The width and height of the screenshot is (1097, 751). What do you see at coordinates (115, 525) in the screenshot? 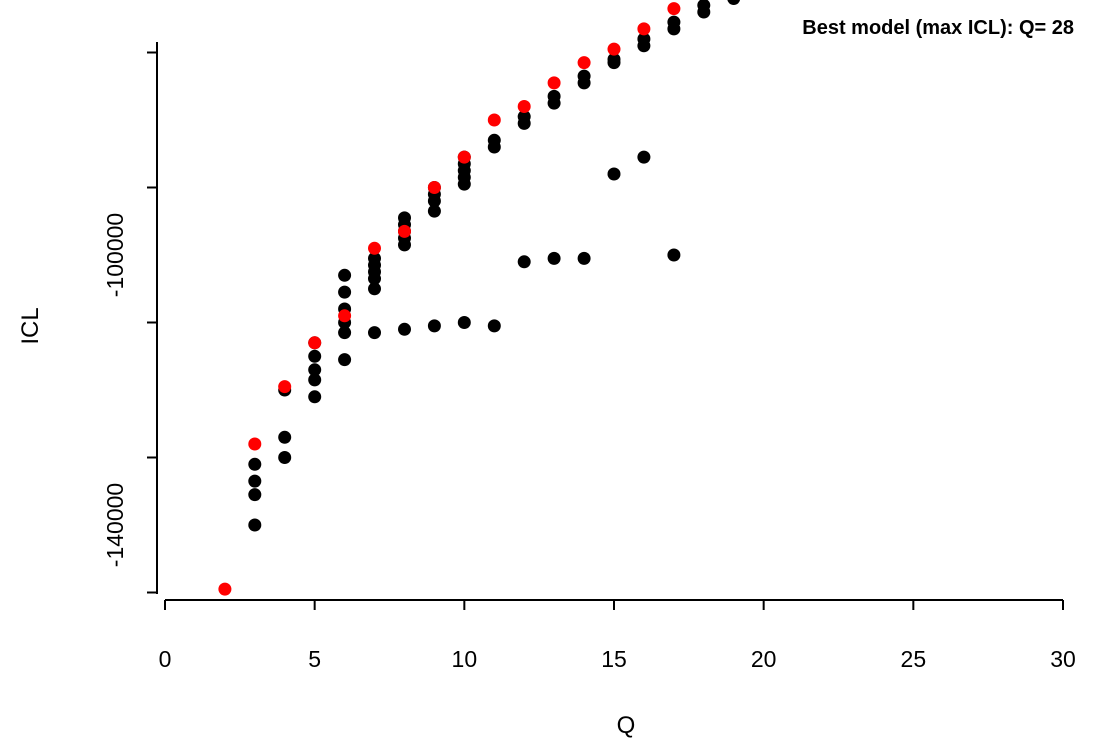
I see `y-tick-label: -140000` at bounding box center [115, 525].